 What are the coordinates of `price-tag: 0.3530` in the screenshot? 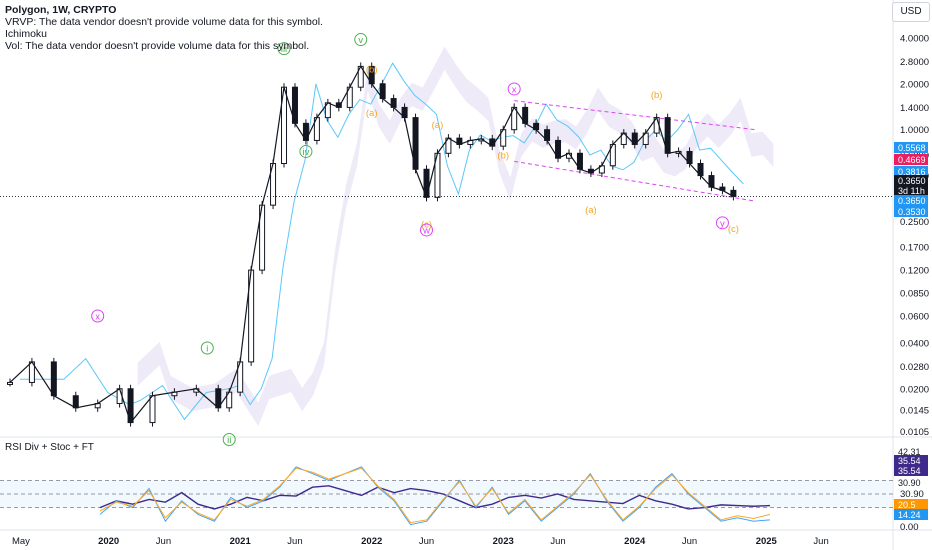 It's located at (912, 212).